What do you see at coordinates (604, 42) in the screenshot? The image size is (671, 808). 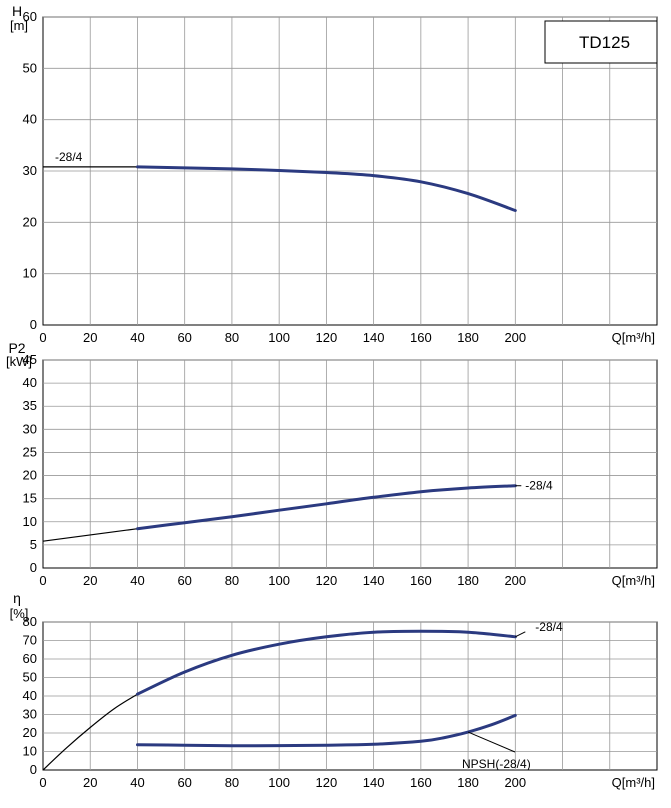 I see `model-title: TD125` at bounding box center [604, 42].